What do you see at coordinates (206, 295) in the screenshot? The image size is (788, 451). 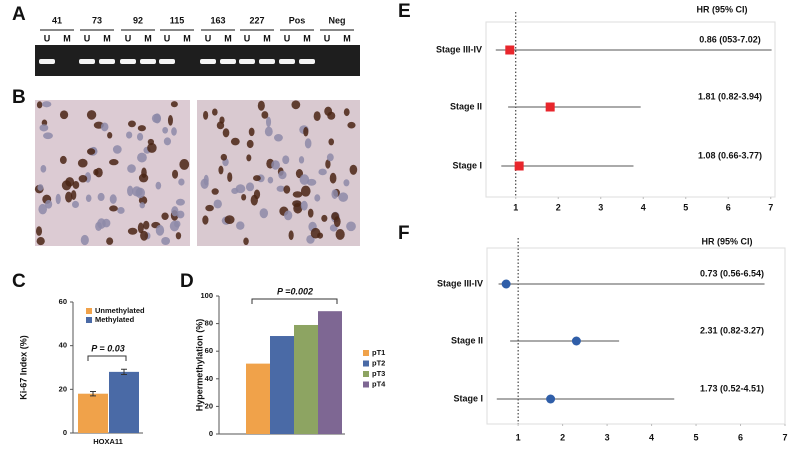 I see `y-tick-label: 100` at bounding box center [206, 295].